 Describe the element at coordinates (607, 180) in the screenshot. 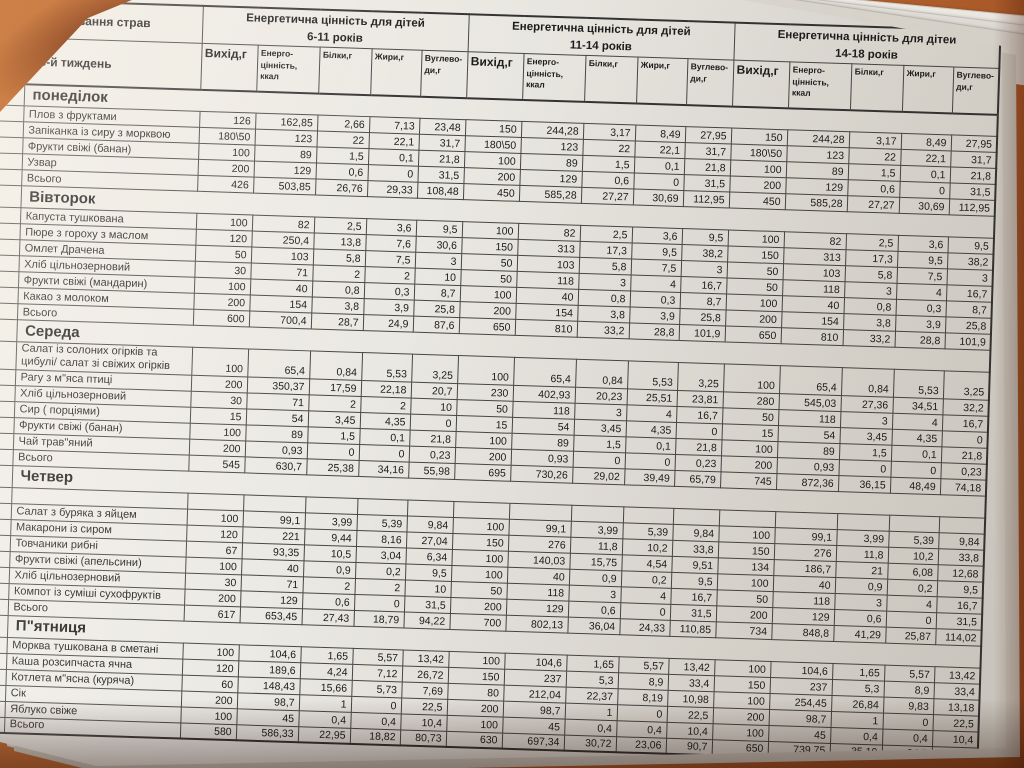

I see `cell-protein: 0,6` at that location.